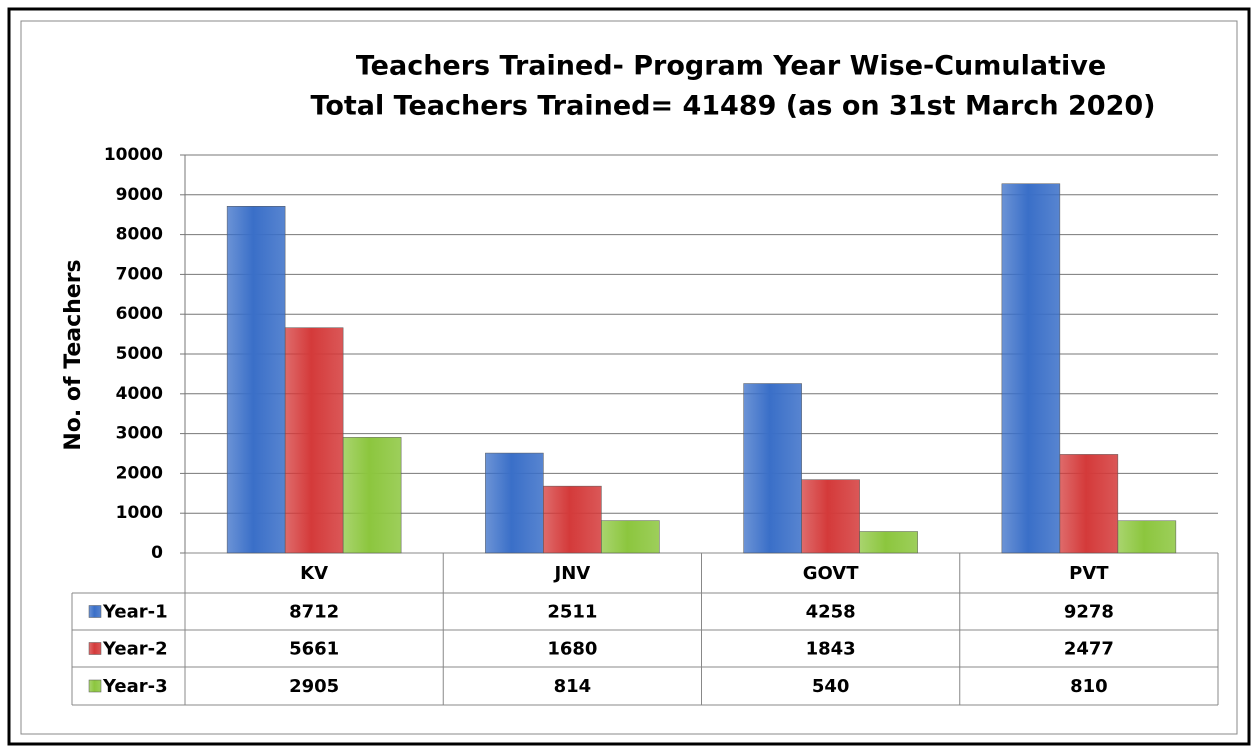 The height and width of the screenshot is (752, 1259). Describe the element at coordinates (572, 573) in the screenshot. I see `x-tick-label: JNV` at that location.